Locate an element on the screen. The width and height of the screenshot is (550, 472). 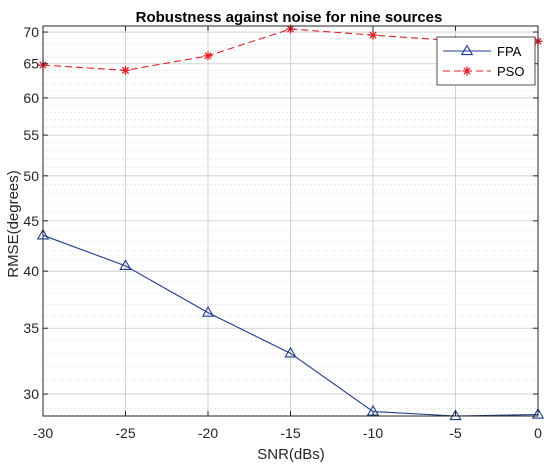
x-tick-label: -15 is located at coordinates (290, 433).